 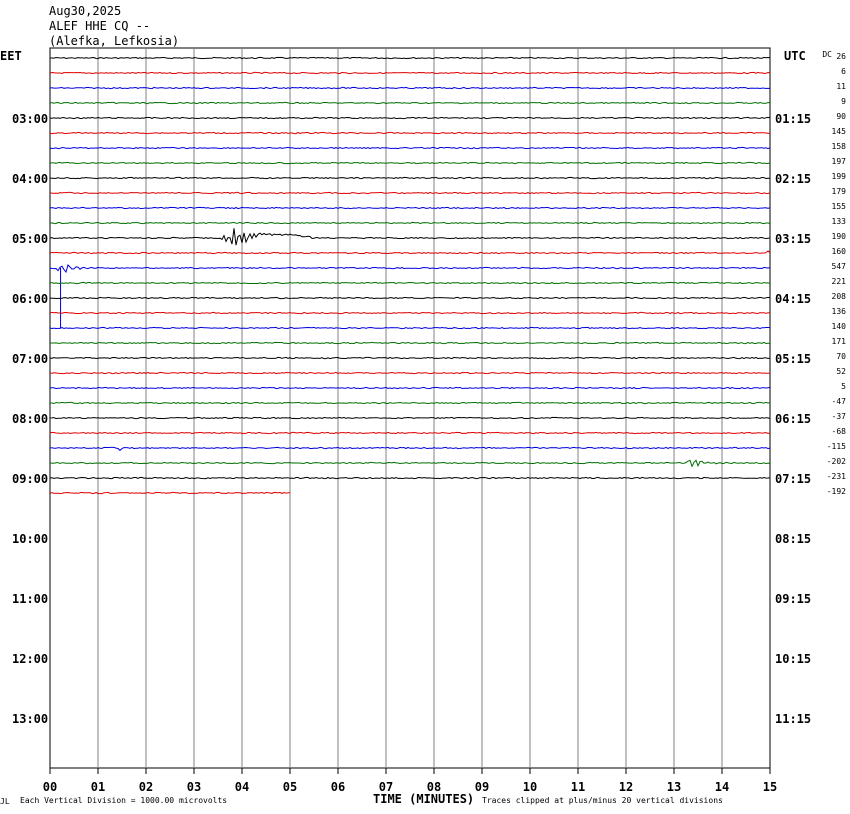 What do you see at coordinates (30, 659) in the screenshot?
I see `left-hour-label: 12:00` at bounding box center [30, 659].